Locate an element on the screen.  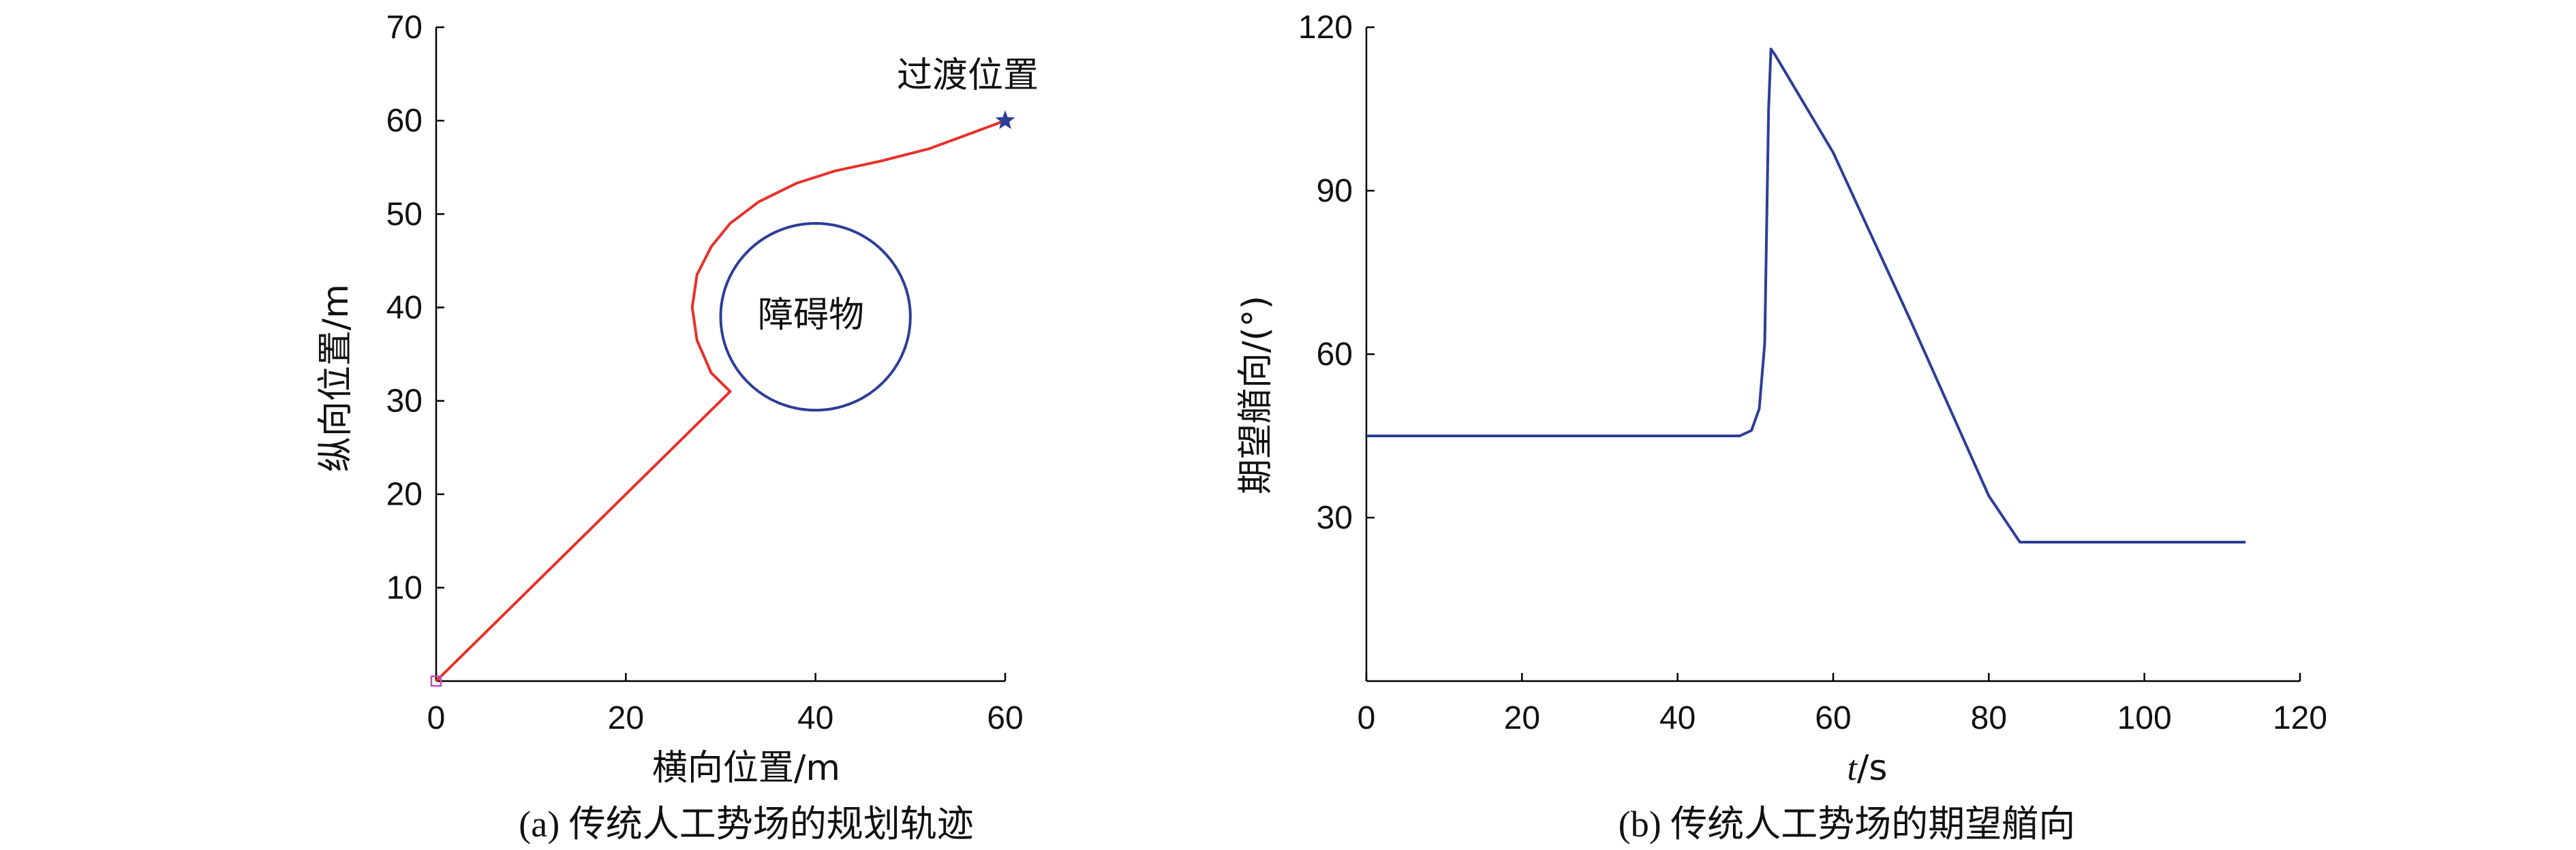
x-axis-label-a: 横向位置/m is located at coordinates (746, 768).